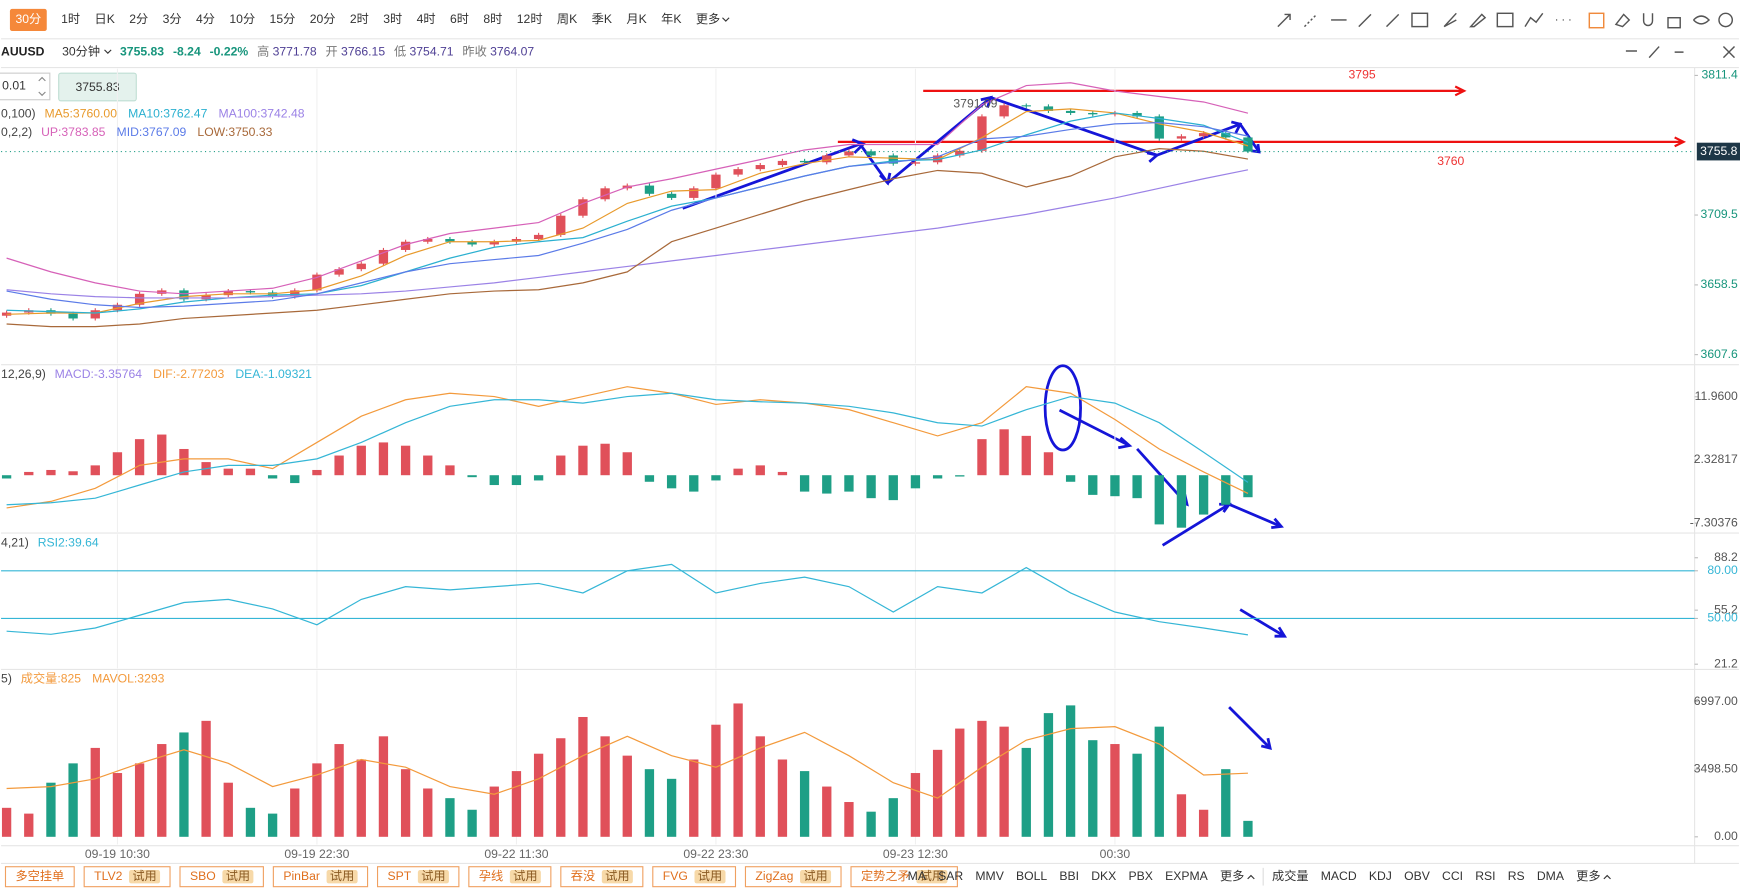 The image size is (1740, 890). Describe the element at coordinates (917, 876) in the screenshot. I see `main-indicator: MA` at that location.